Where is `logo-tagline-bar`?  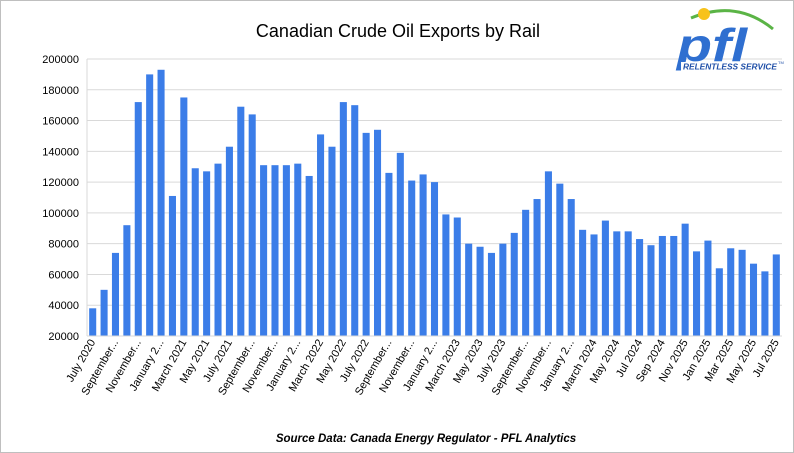 logo-tagline-bar is located at coordinates (733, 66).